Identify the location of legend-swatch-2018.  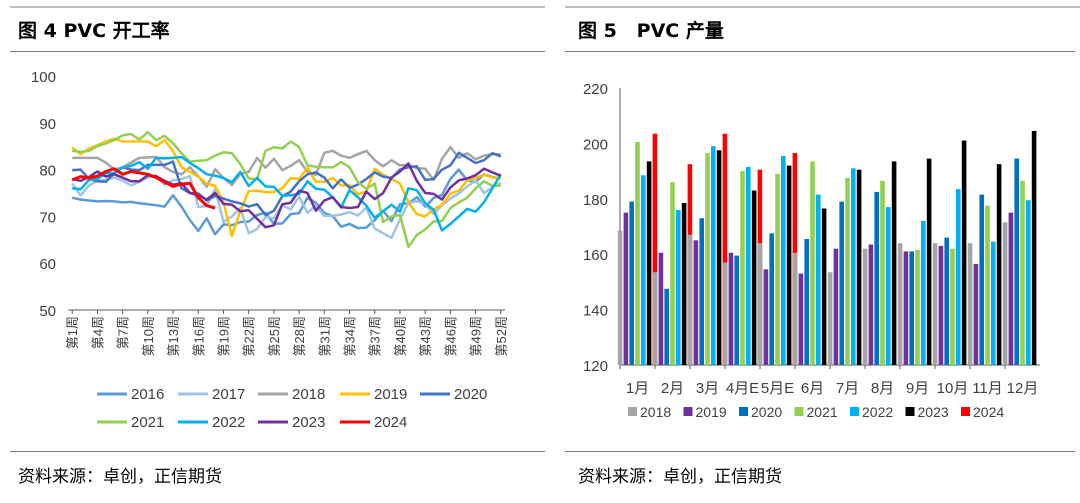
(632, 411).